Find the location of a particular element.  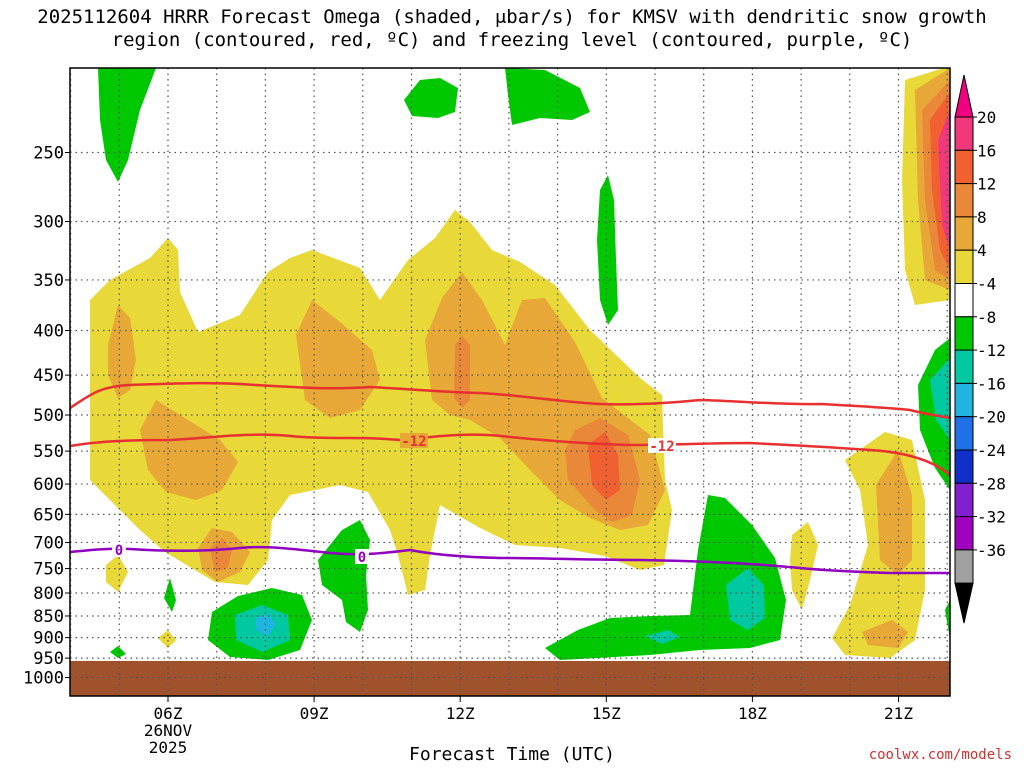

contour-label-group: -12 -12 0 0 is located at coordinates (394, 499).